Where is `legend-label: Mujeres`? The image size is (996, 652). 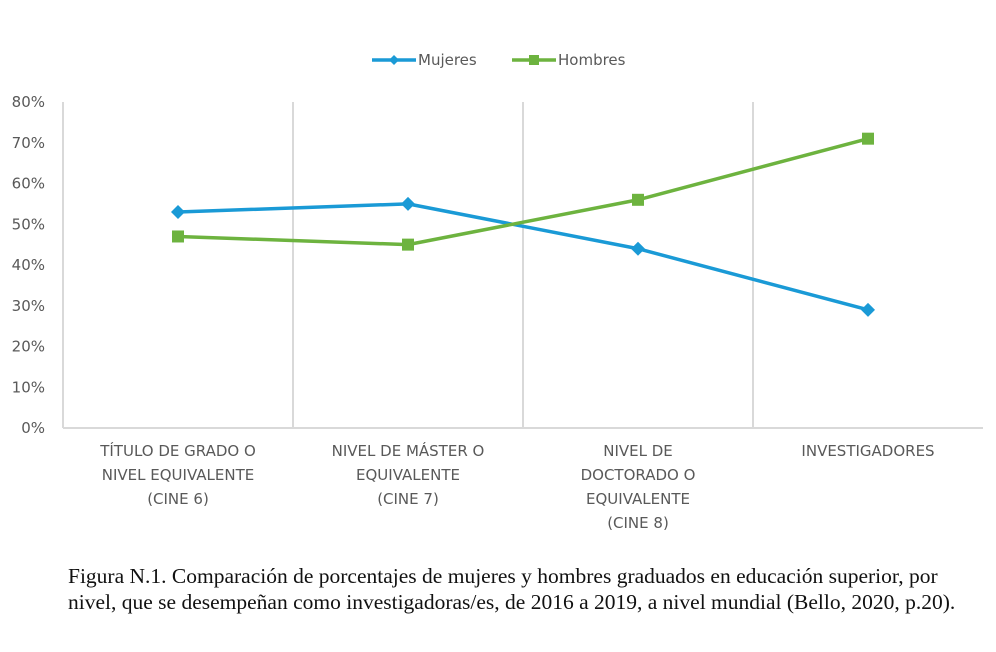 legend-label: Mujeres is located at coordinates (447, 60).